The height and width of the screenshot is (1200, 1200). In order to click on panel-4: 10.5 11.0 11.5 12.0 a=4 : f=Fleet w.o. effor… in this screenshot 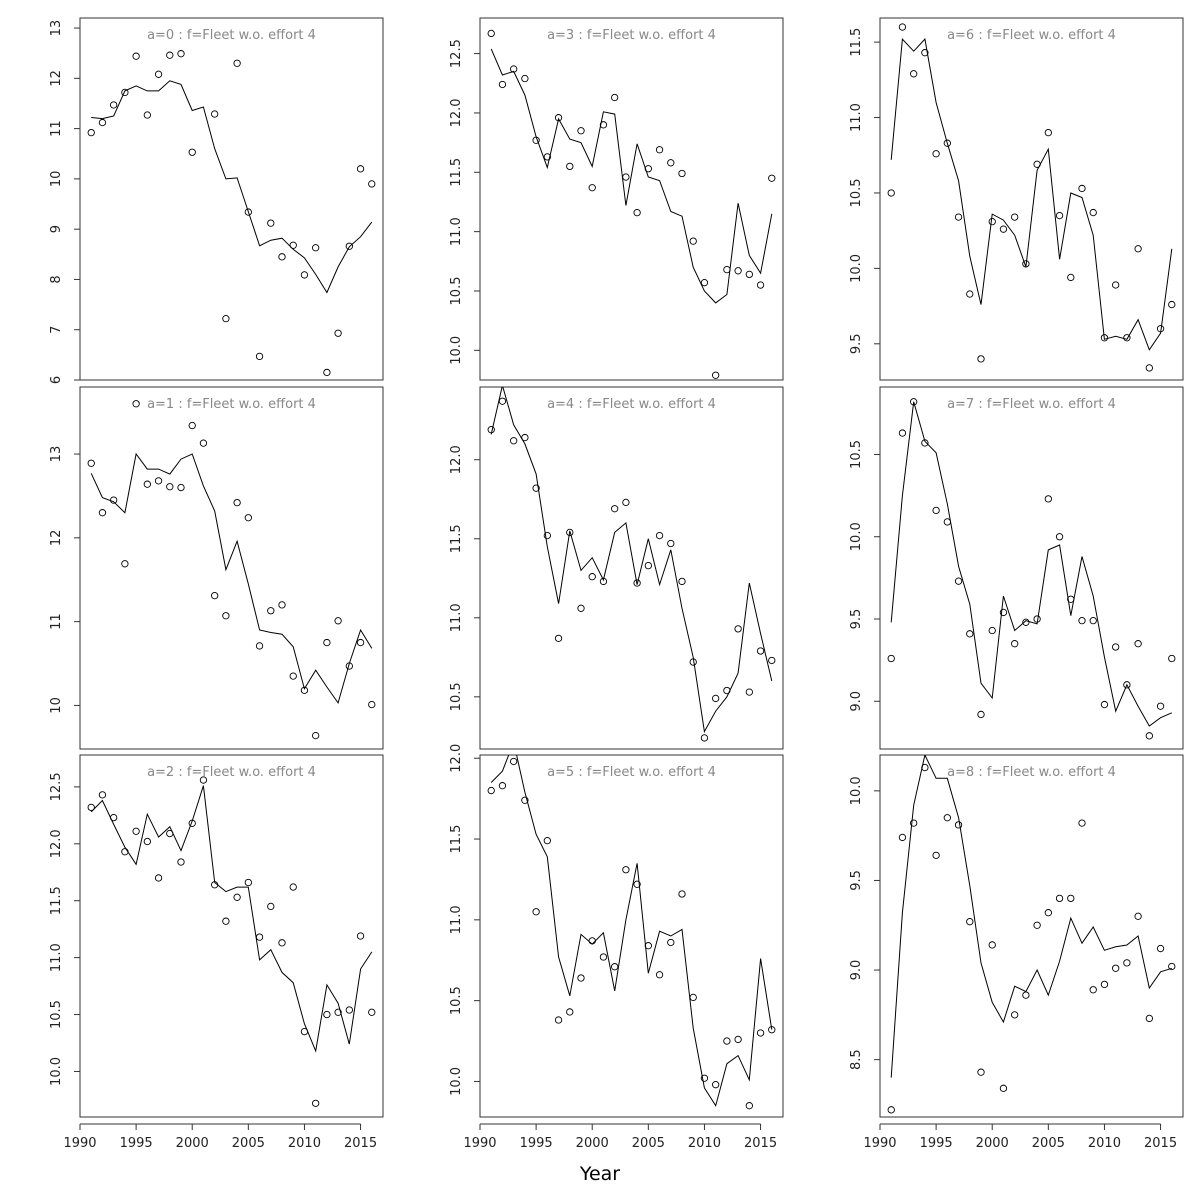, I will do `click(616, 568)`.